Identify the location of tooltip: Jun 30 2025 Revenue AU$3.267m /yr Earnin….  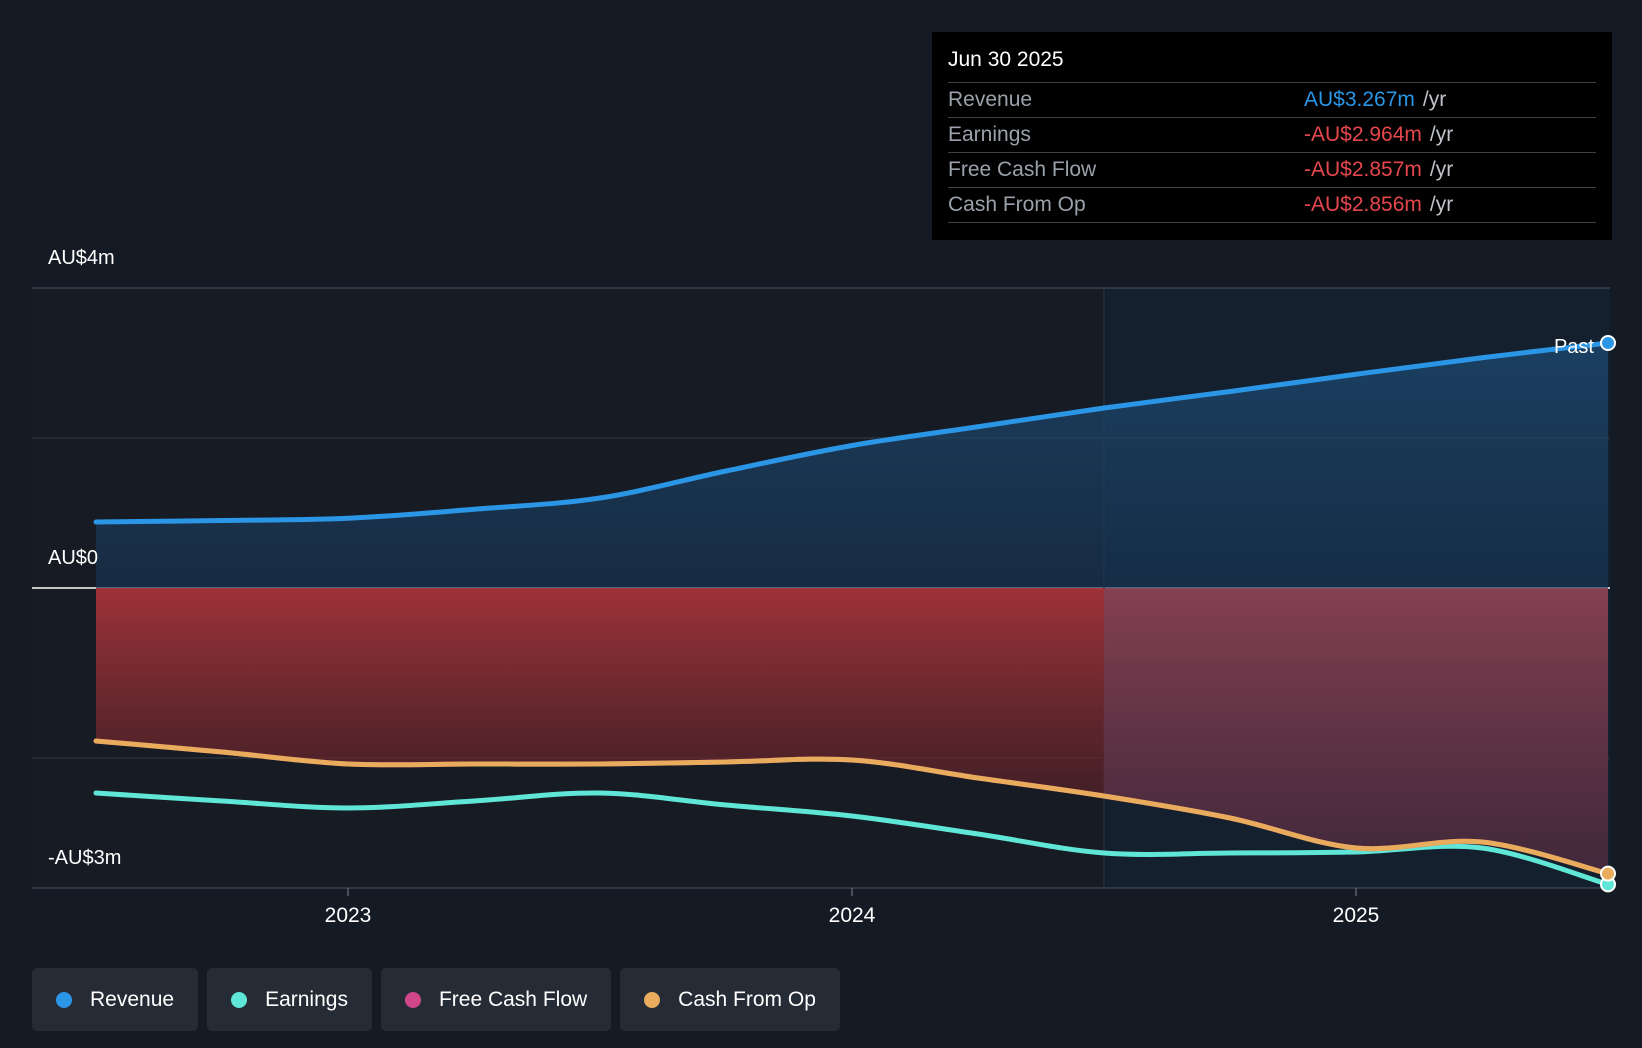
(1272, 136).